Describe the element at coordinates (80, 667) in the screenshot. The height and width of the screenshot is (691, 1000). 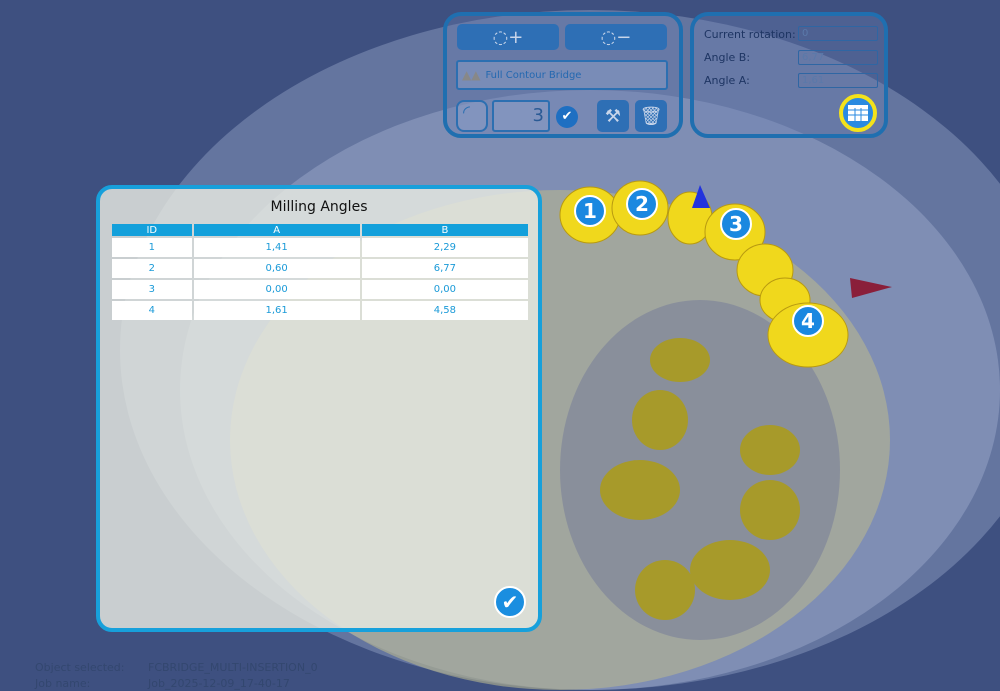
I see `object-selected-label: Object selected:` at that location.